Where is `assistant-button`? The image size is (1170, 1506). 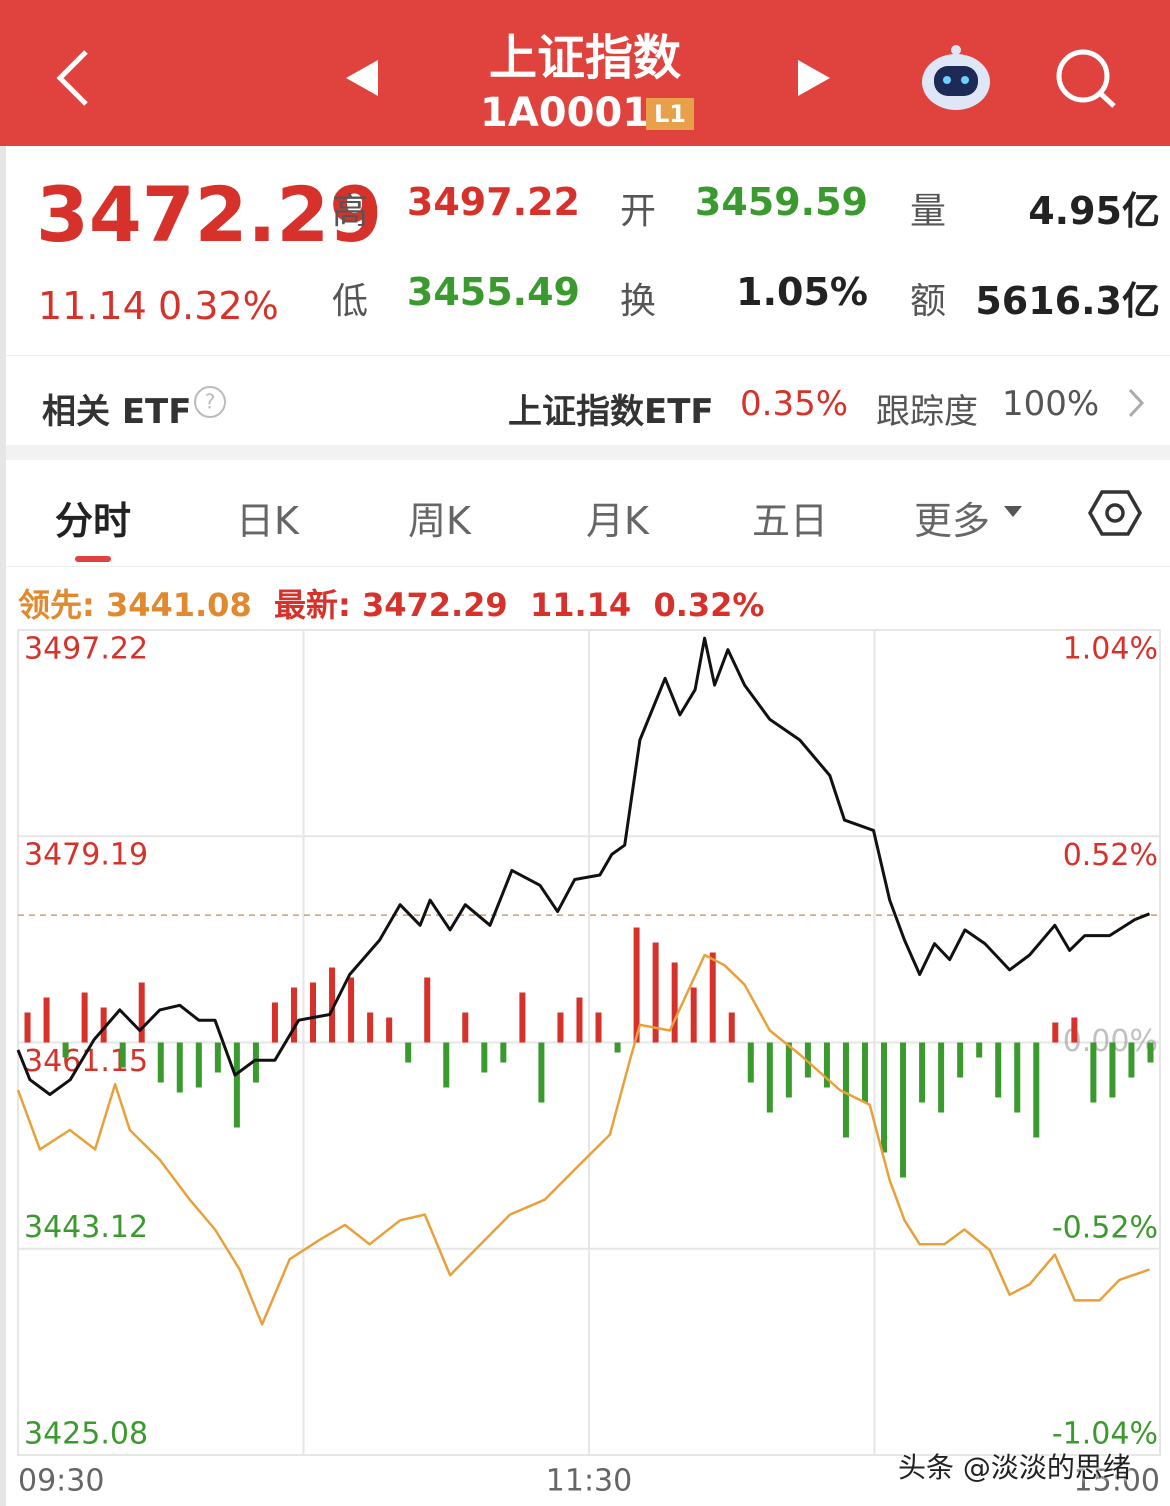
assistant-button is located at coordinates (956, 77).